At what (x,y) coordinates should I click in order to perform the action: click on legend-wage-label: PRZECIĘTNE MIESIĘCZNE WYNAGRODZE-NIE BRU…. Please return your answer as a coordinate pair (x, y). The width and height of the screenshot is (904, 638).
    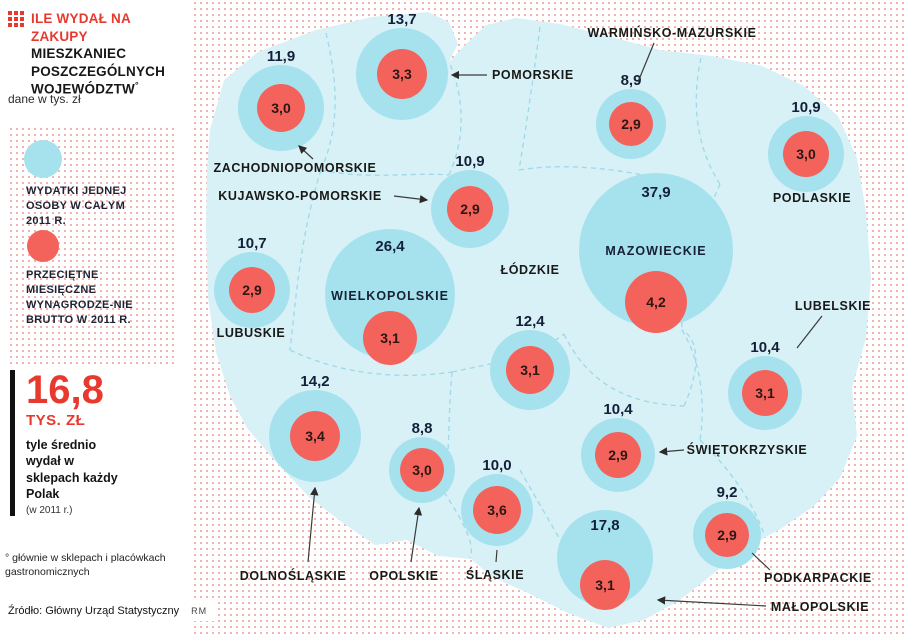
    Looking at the image, I should click on (79, 297).